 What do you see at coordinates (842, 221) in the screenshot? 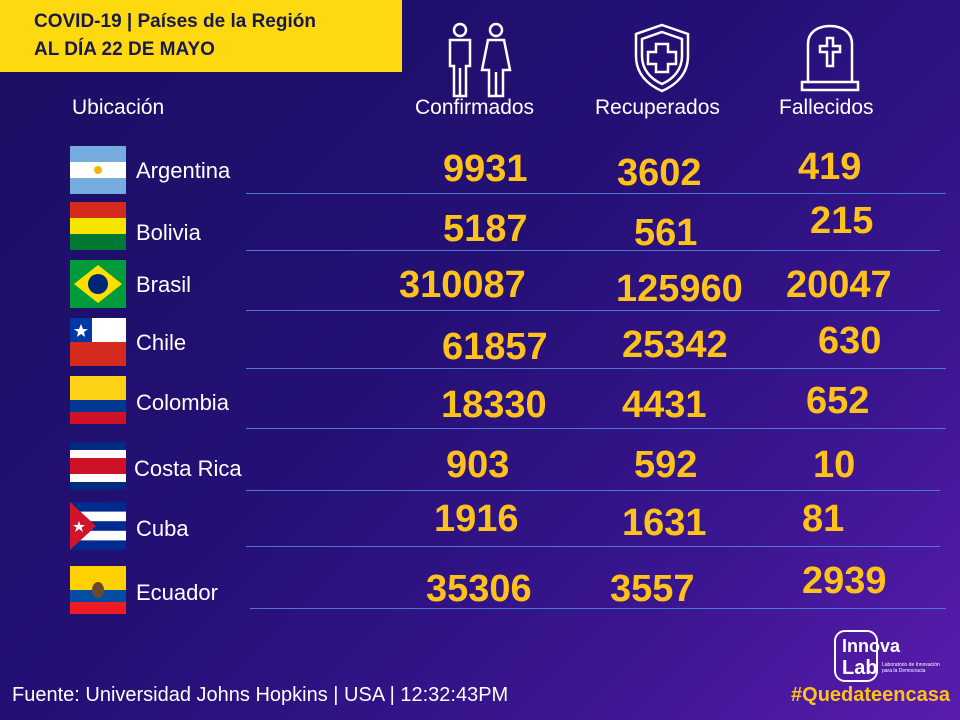
I see `deaths-value: 215` at bounding box center [842, 221].